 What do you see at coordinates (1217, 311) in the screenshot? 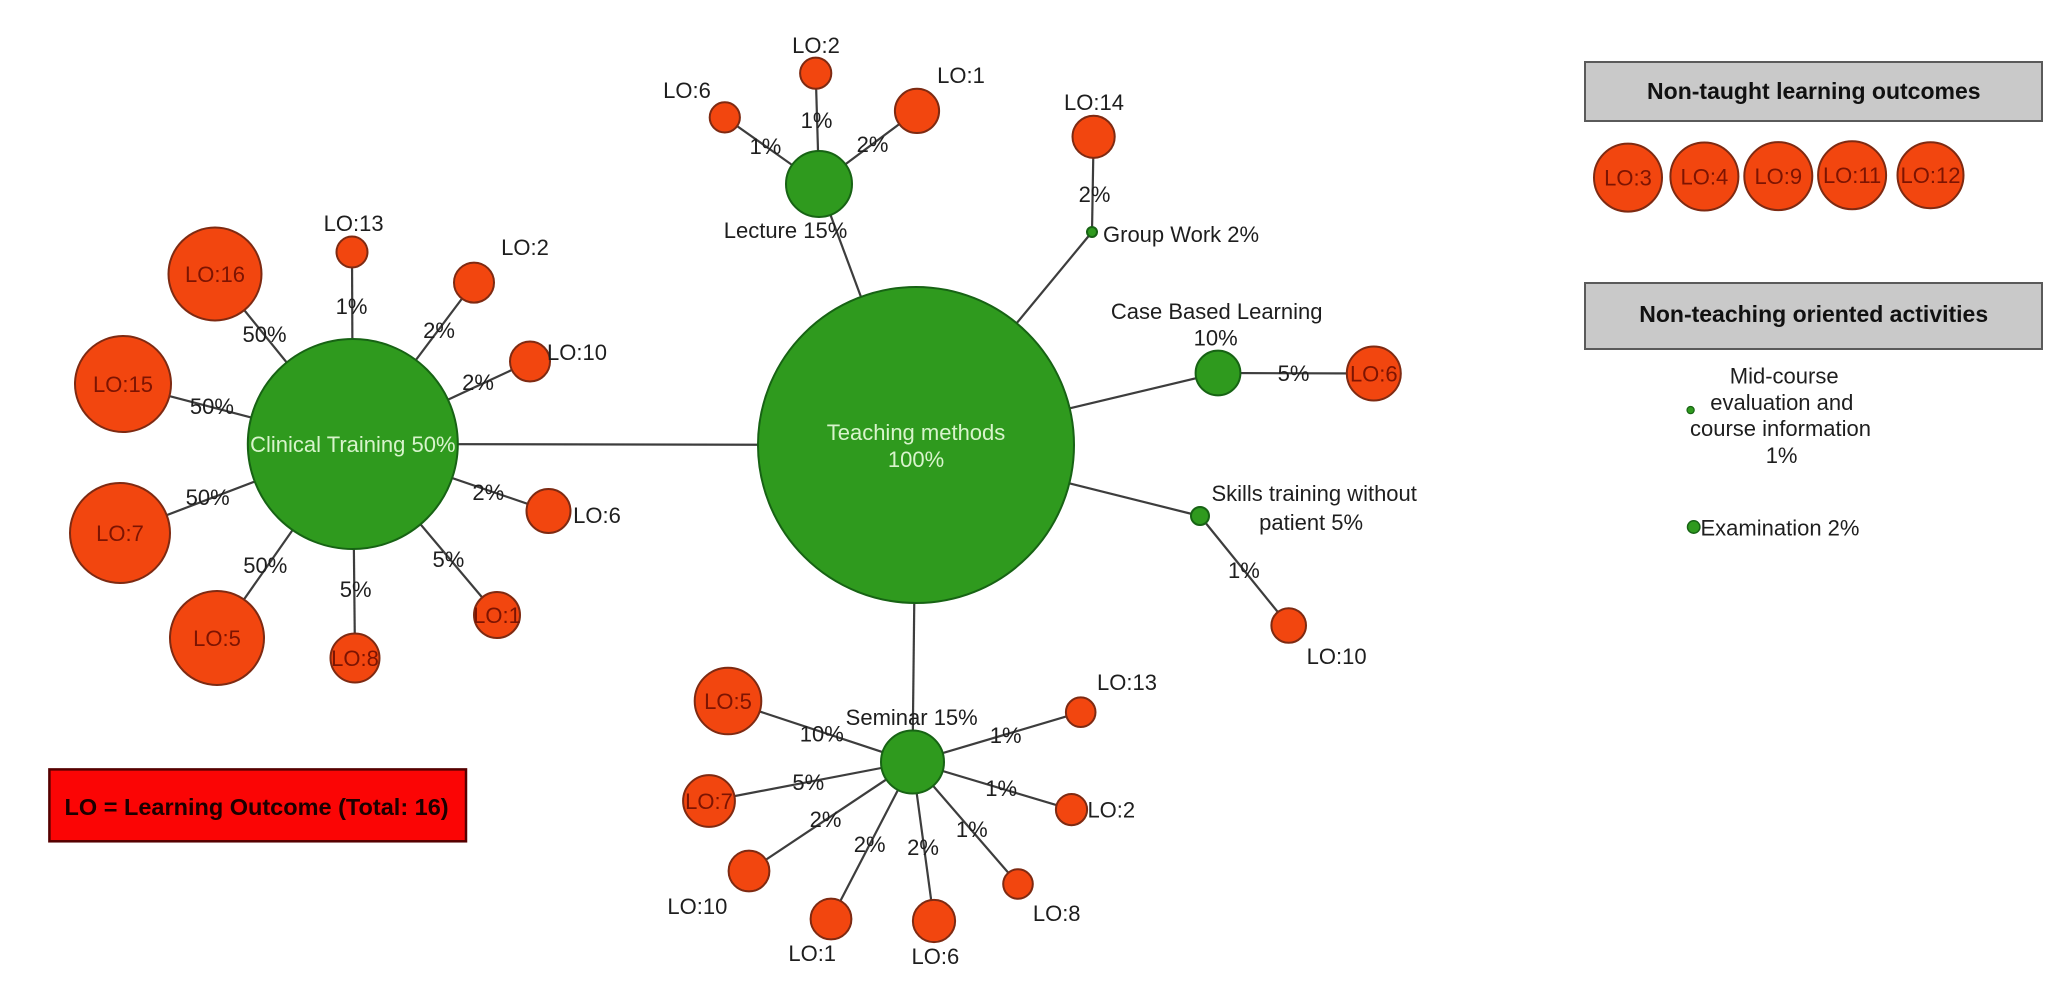
I see `svg-text: Case Based Learning` at bounding box center [1217, 311].